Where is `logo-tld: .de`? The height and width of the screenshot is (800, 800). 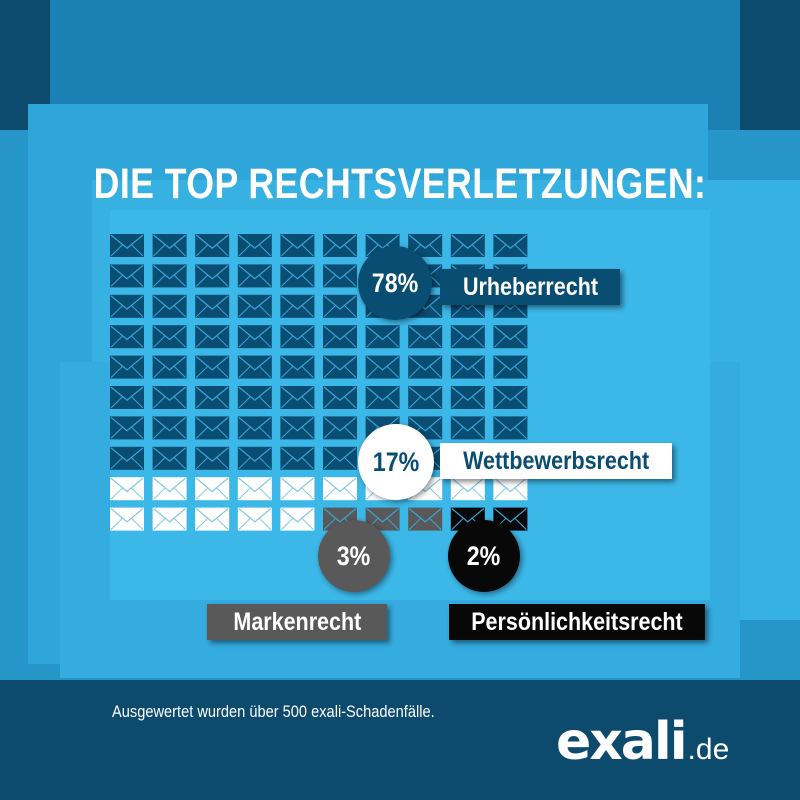 logo-tld: .de is located at coordinates (708, 749).